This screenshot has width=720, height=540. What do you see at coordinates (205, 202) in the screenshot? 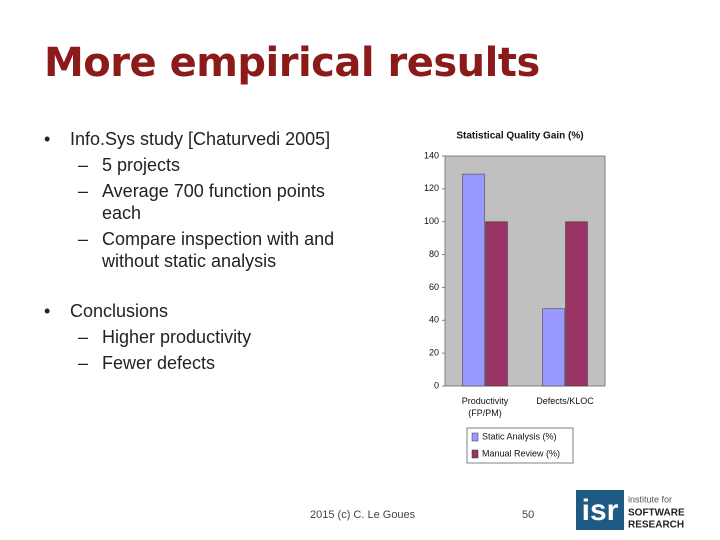
I see `sub-bullet: Average 700 function points each` at bounding box center [205, 202].